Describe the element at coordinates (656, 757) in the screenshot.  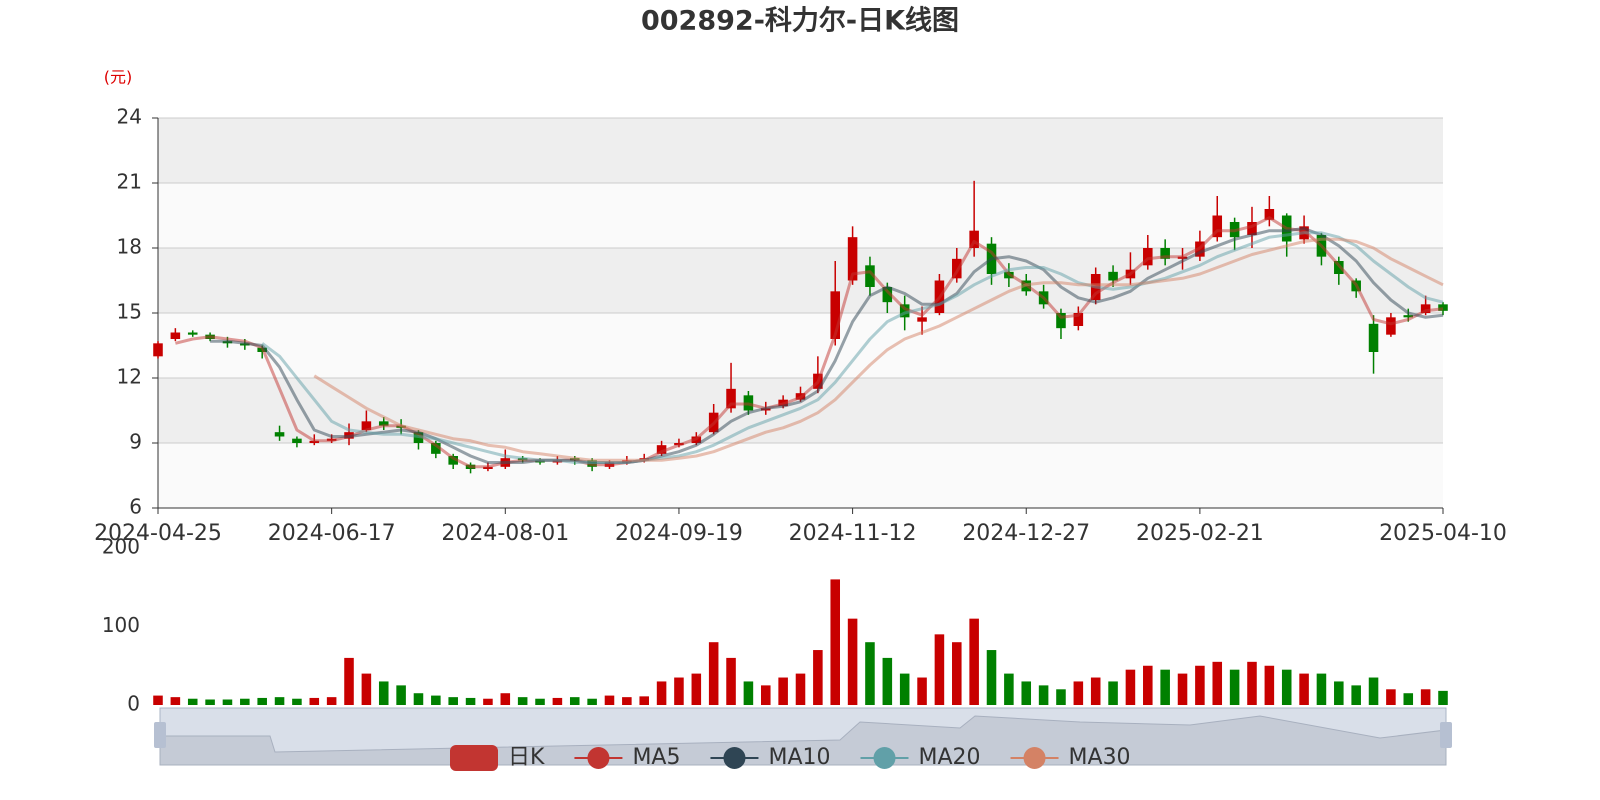
I see `legend-label: MA5` at that location.